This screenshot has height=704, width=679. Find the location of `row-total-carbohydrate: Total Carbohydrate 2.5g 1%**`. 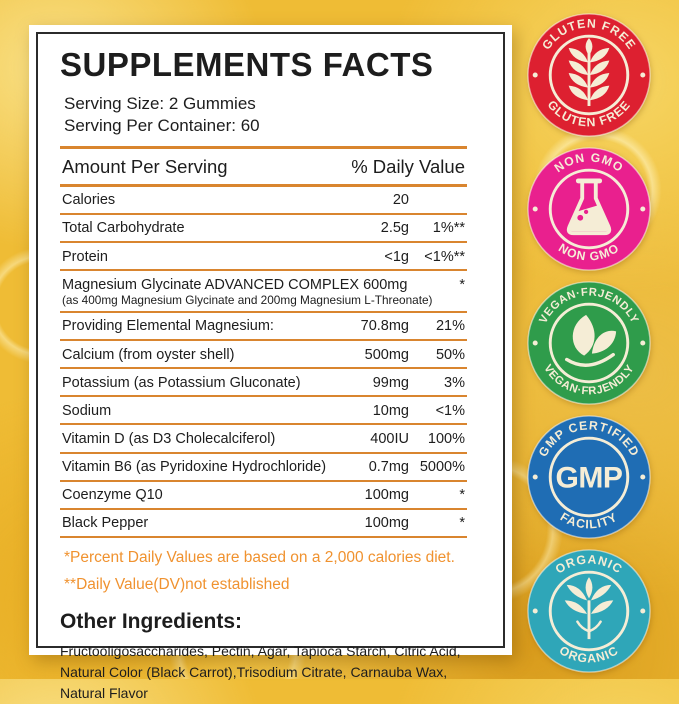

row-total-carbohydrate: Total Carbohydrate 2.5g 1%** is located at coordinates (263, 229).